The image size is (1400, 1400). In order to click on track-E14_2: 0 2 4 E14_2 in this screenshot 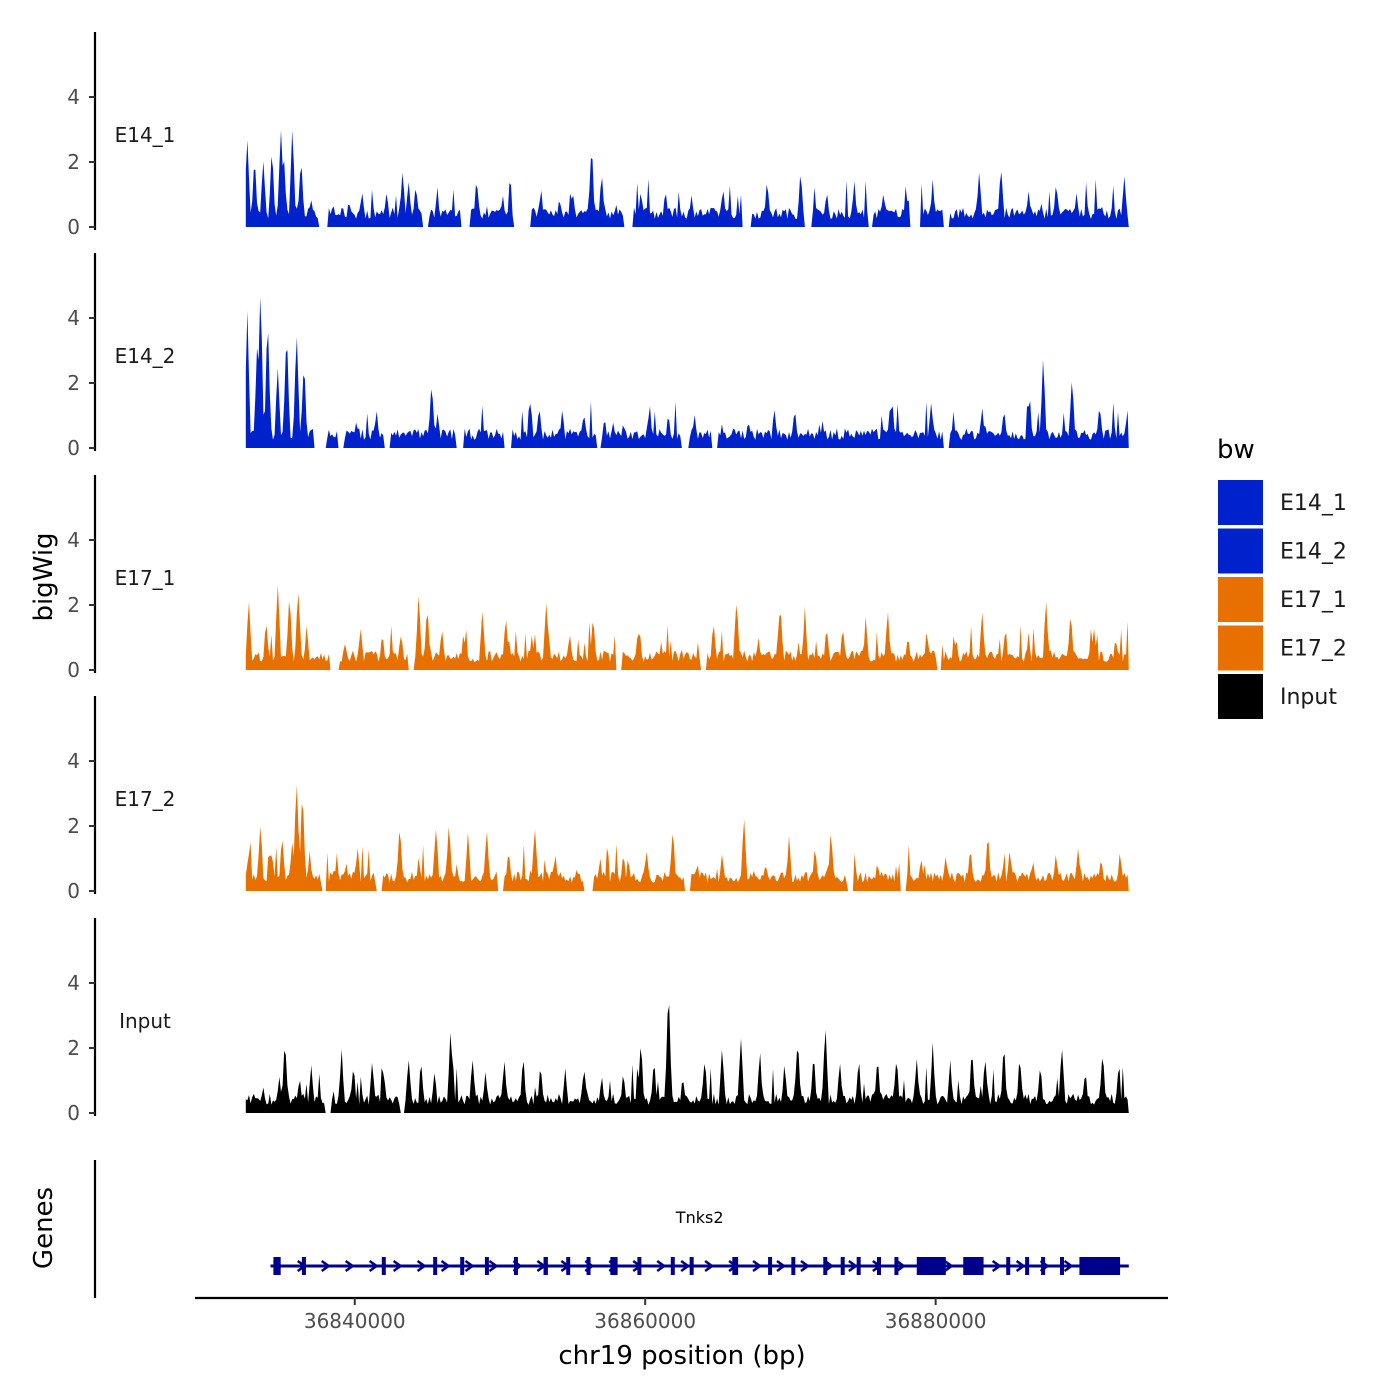, I will do `click(598, 356)`.